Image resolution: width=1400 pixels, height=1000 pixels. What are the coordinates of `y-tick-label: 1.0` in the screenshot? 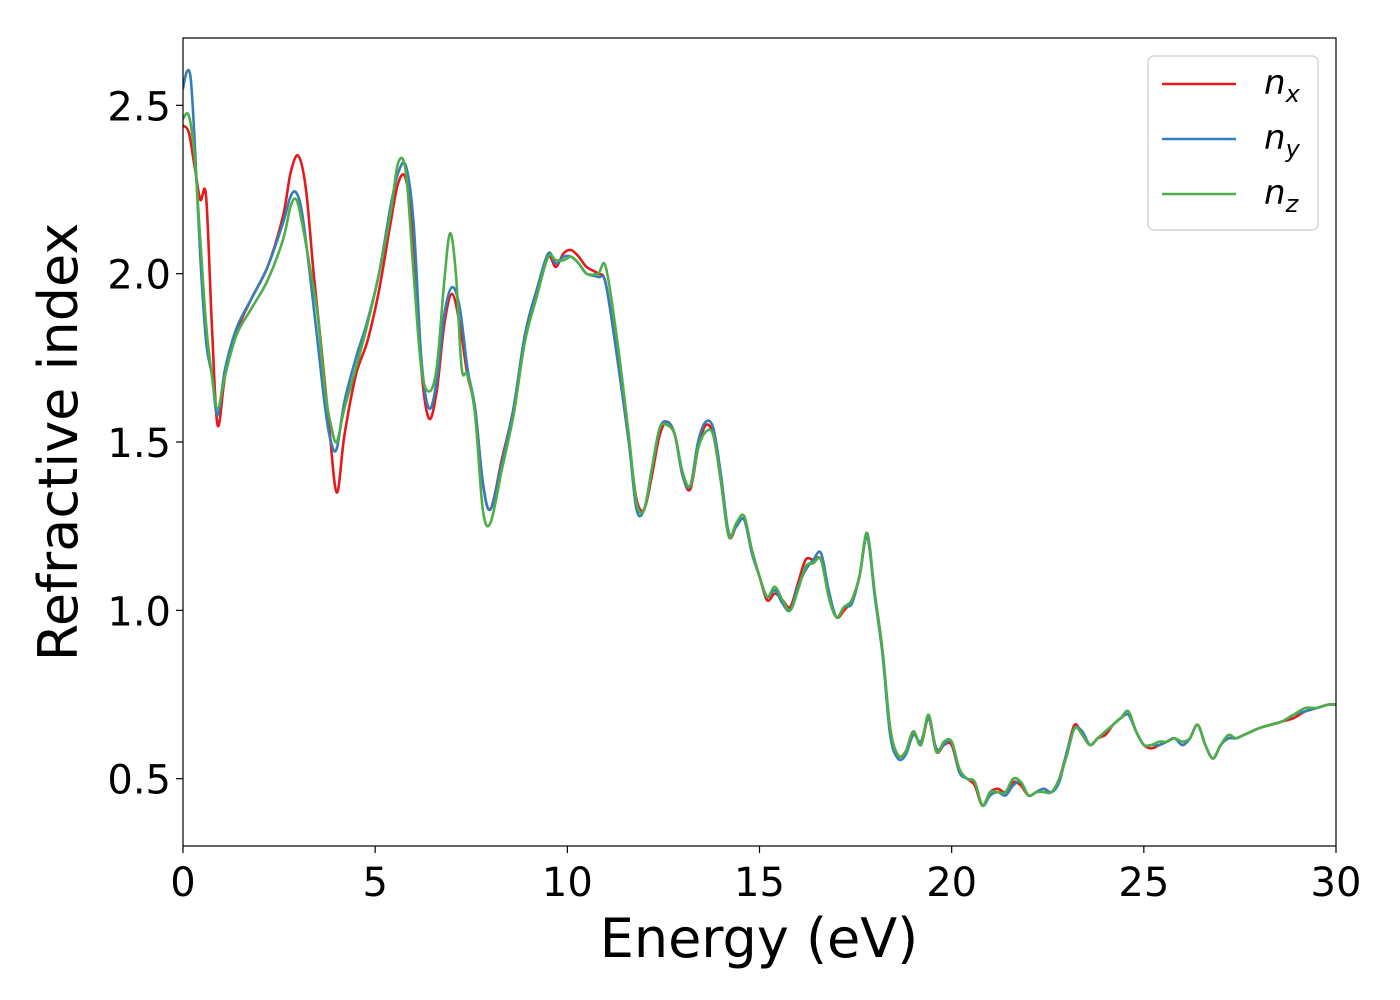 It's located at (139, 612).